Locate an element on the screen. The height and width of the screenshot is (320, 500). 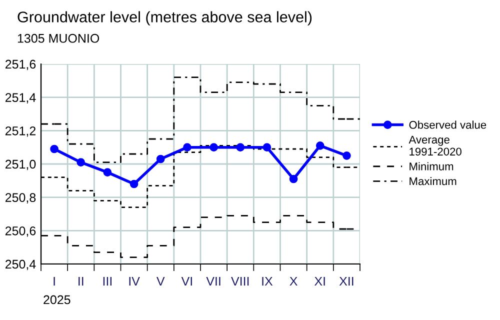
text: 2025 is located at coordinates (57, 299).